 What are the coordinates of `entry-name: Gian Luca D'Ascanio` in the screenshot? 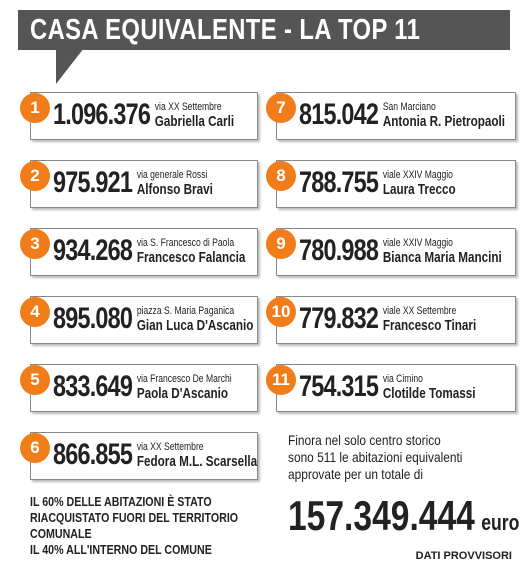 It's located at (195, 325).